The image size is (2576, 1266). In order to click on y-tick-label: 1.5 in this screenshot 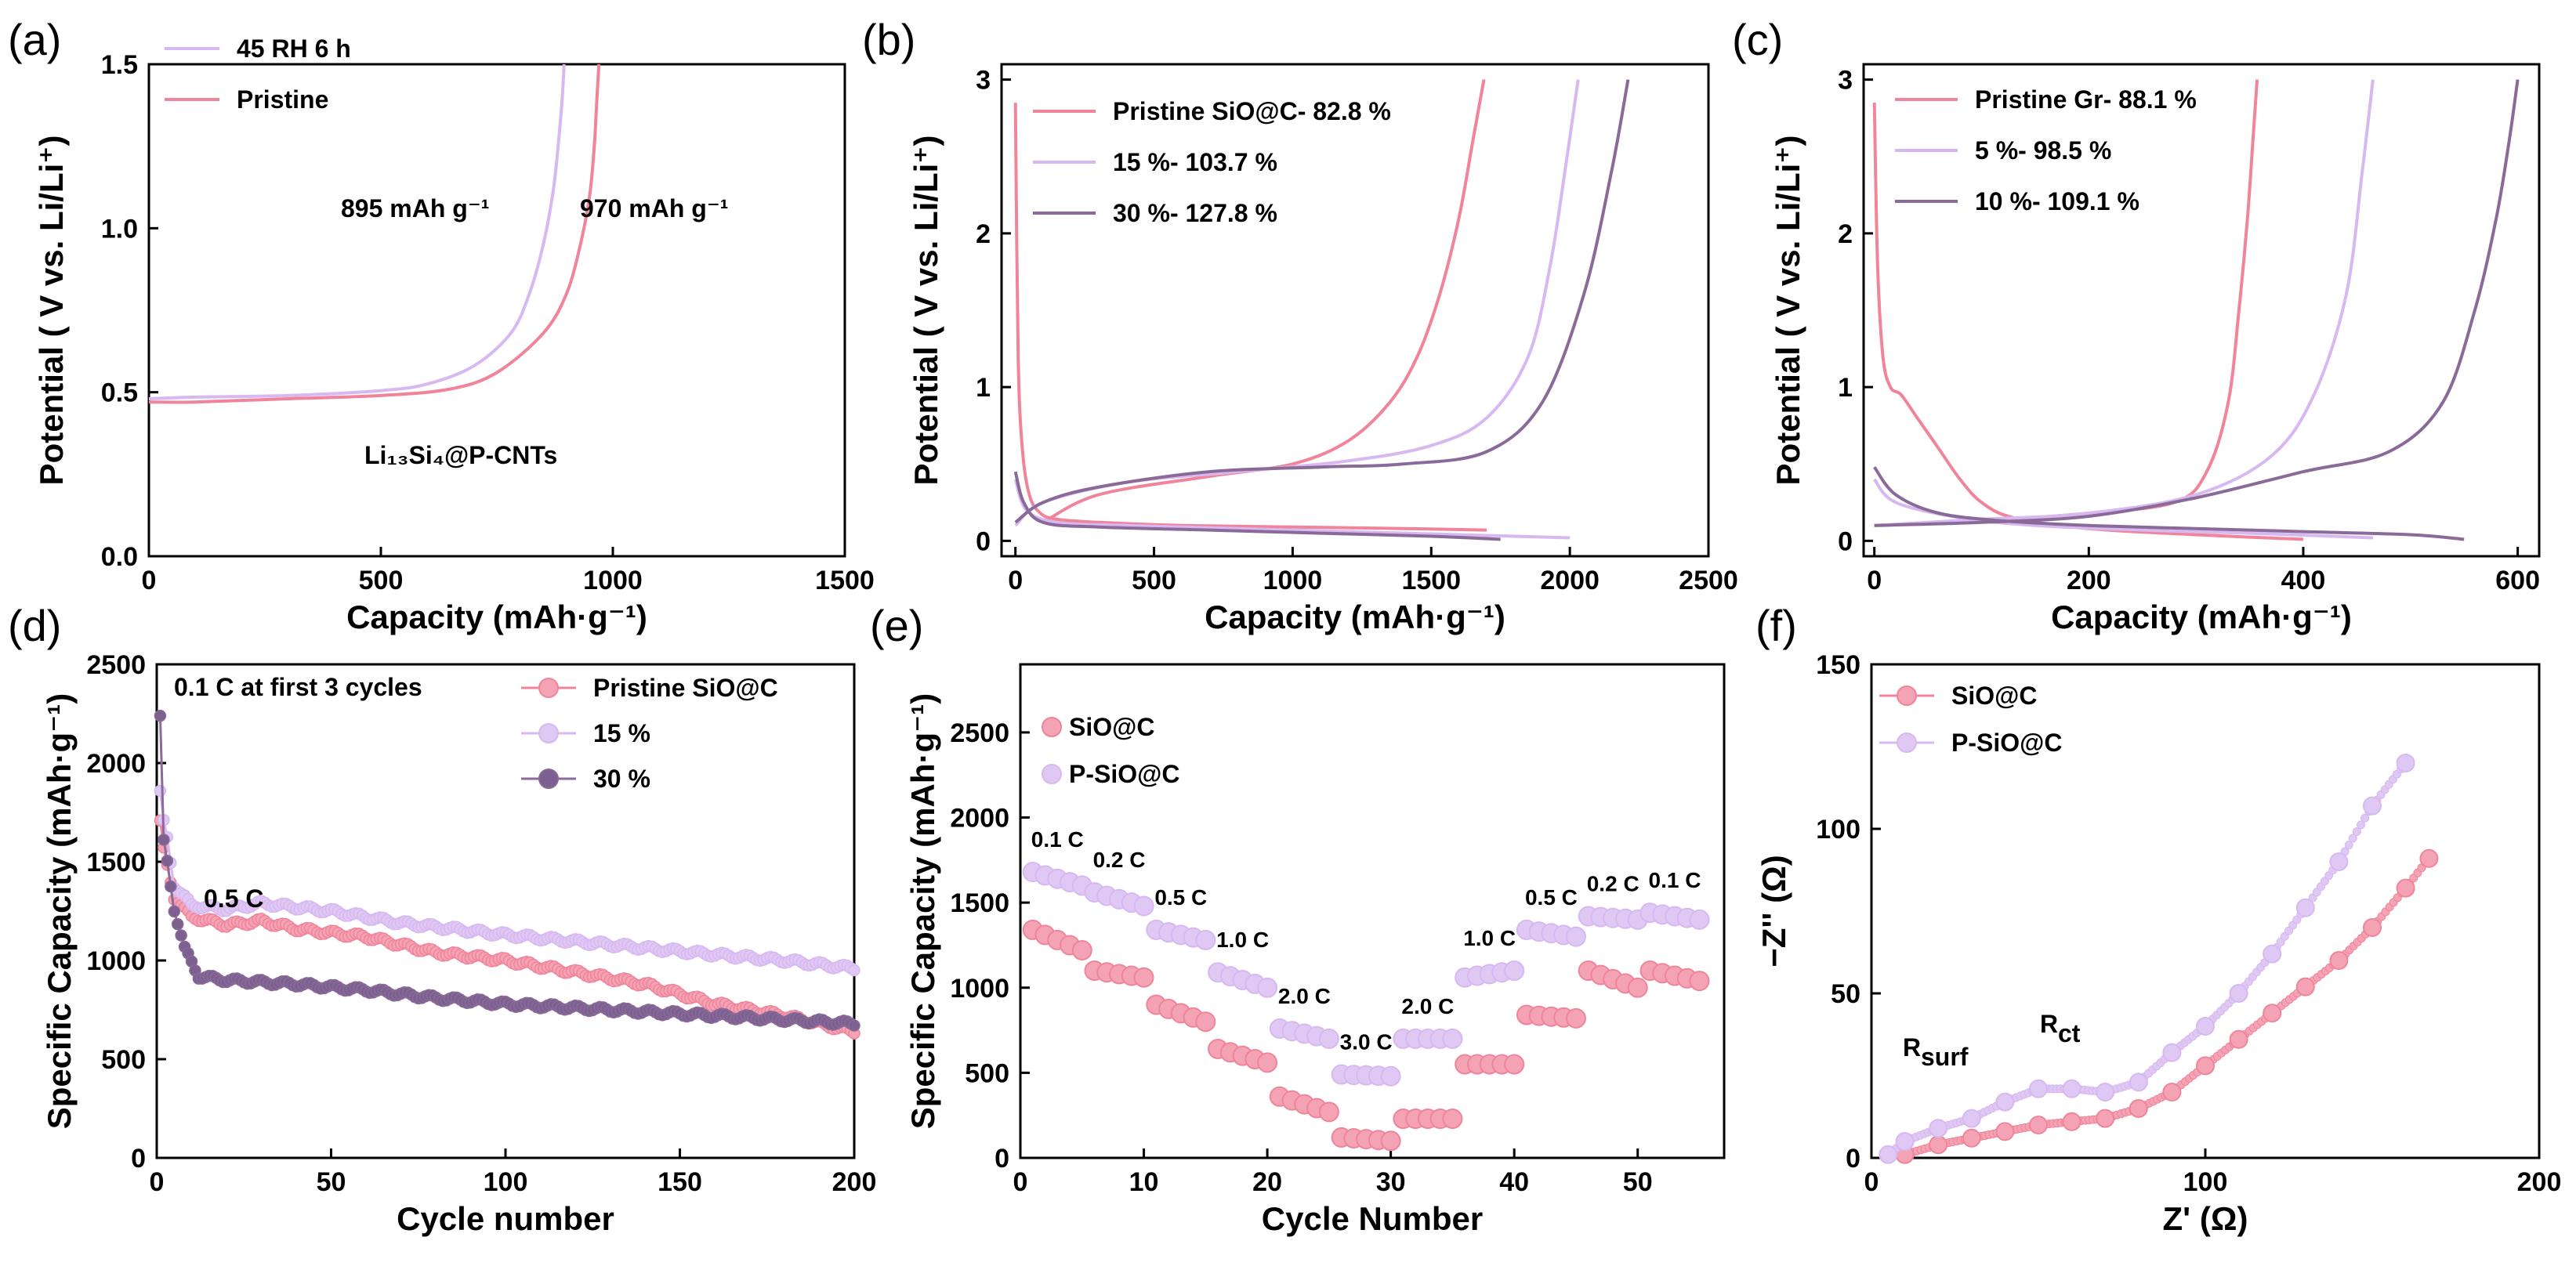, I will do `click(119, 65)`.